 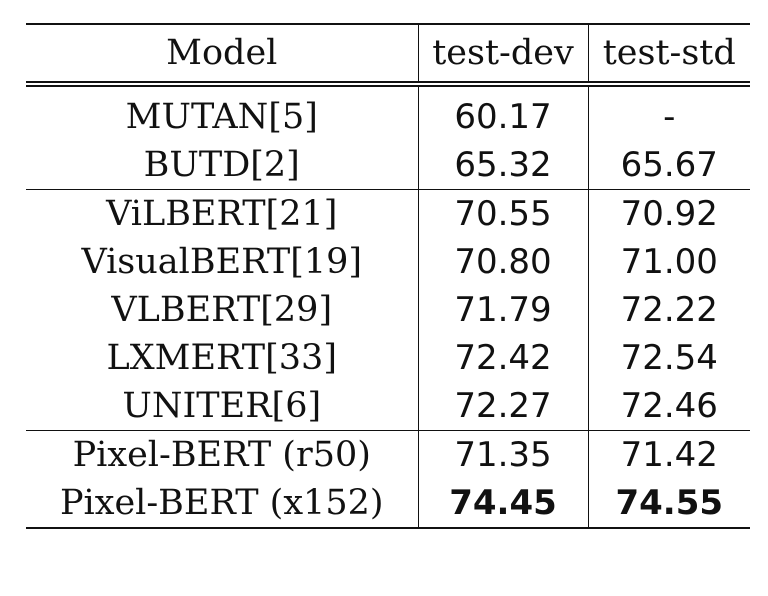 What do you see at coordinates (222, 504) in the screenshot?
I see `model-cell: Pixel-BERT (x152)` at bounding box center [222, 504].